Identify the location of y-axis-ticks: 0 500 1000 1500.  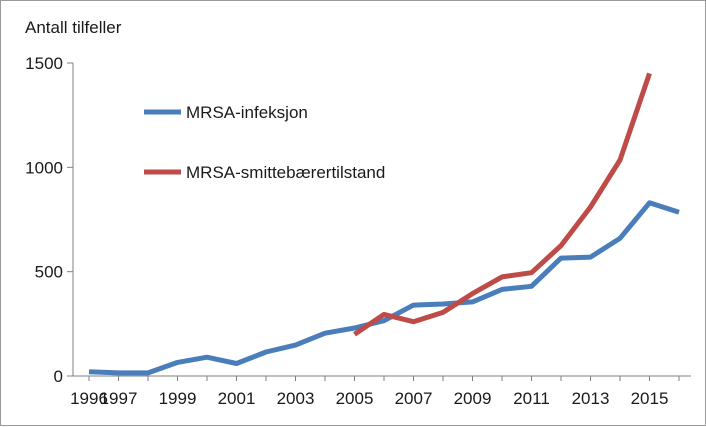
(49, 220).